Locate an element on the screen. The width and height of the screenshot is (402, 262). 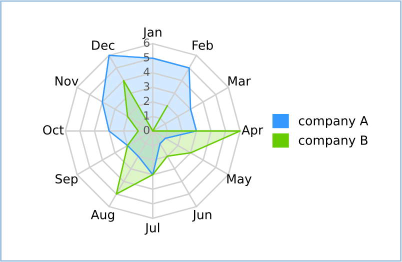
y-tick-label: 1 is located at coordinates (147, 115).